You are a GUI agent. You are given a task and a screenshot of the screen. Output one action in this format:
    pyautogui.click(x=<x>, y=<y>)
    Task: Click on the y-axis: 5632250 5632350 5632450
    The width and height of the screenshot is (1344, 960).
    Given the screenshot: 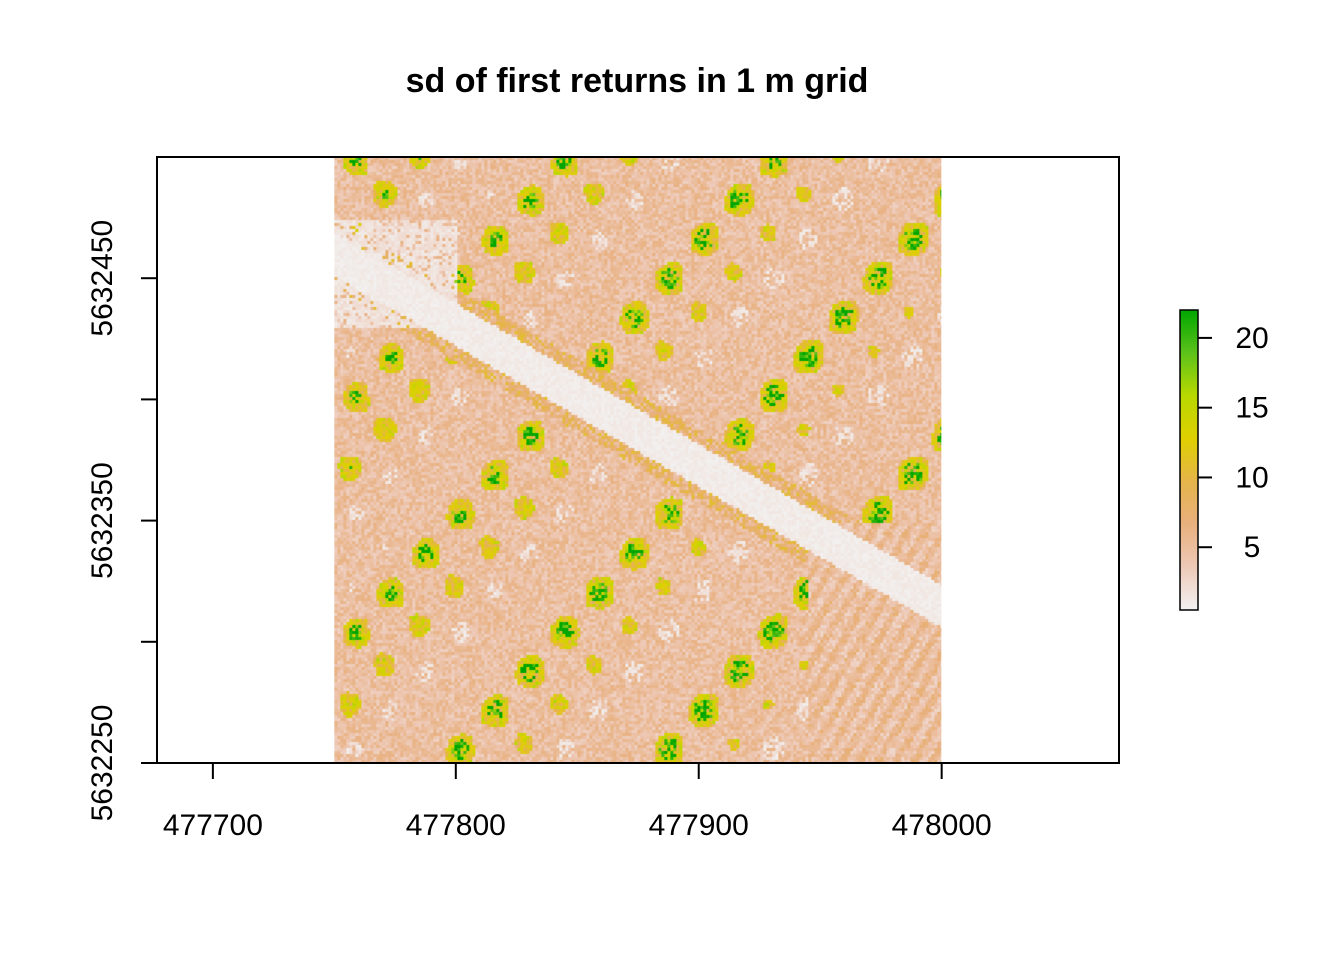 What is the action you would take?
    pyautogui.click(x=122, y=521)
    